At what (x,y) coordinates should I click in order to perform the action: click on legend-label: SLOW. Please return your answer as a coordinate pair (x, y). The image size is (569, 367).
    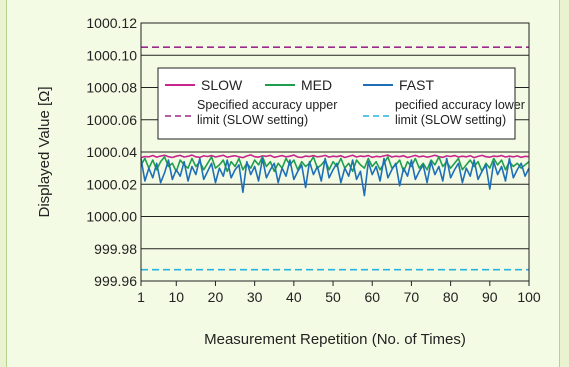
    Looking at the image, I should click on (222, 85).